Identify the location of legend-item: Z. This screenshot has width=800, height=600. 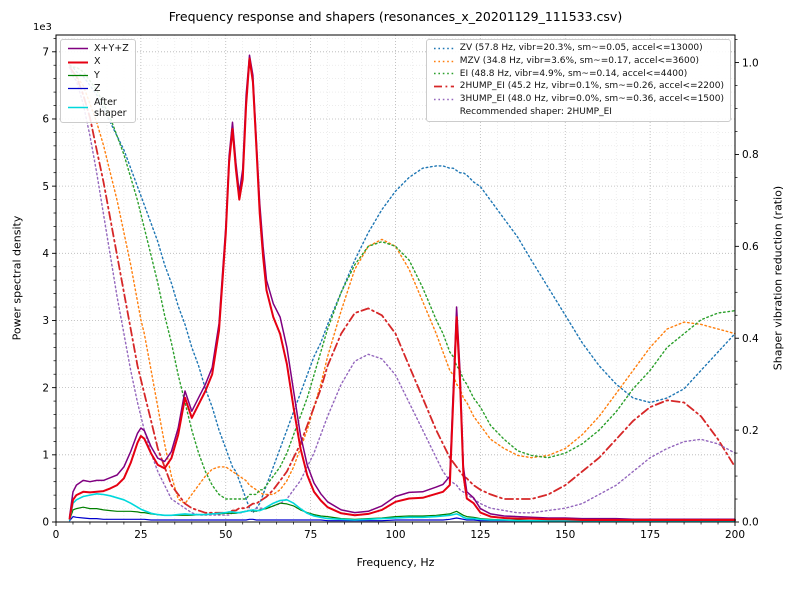
(98, 88).